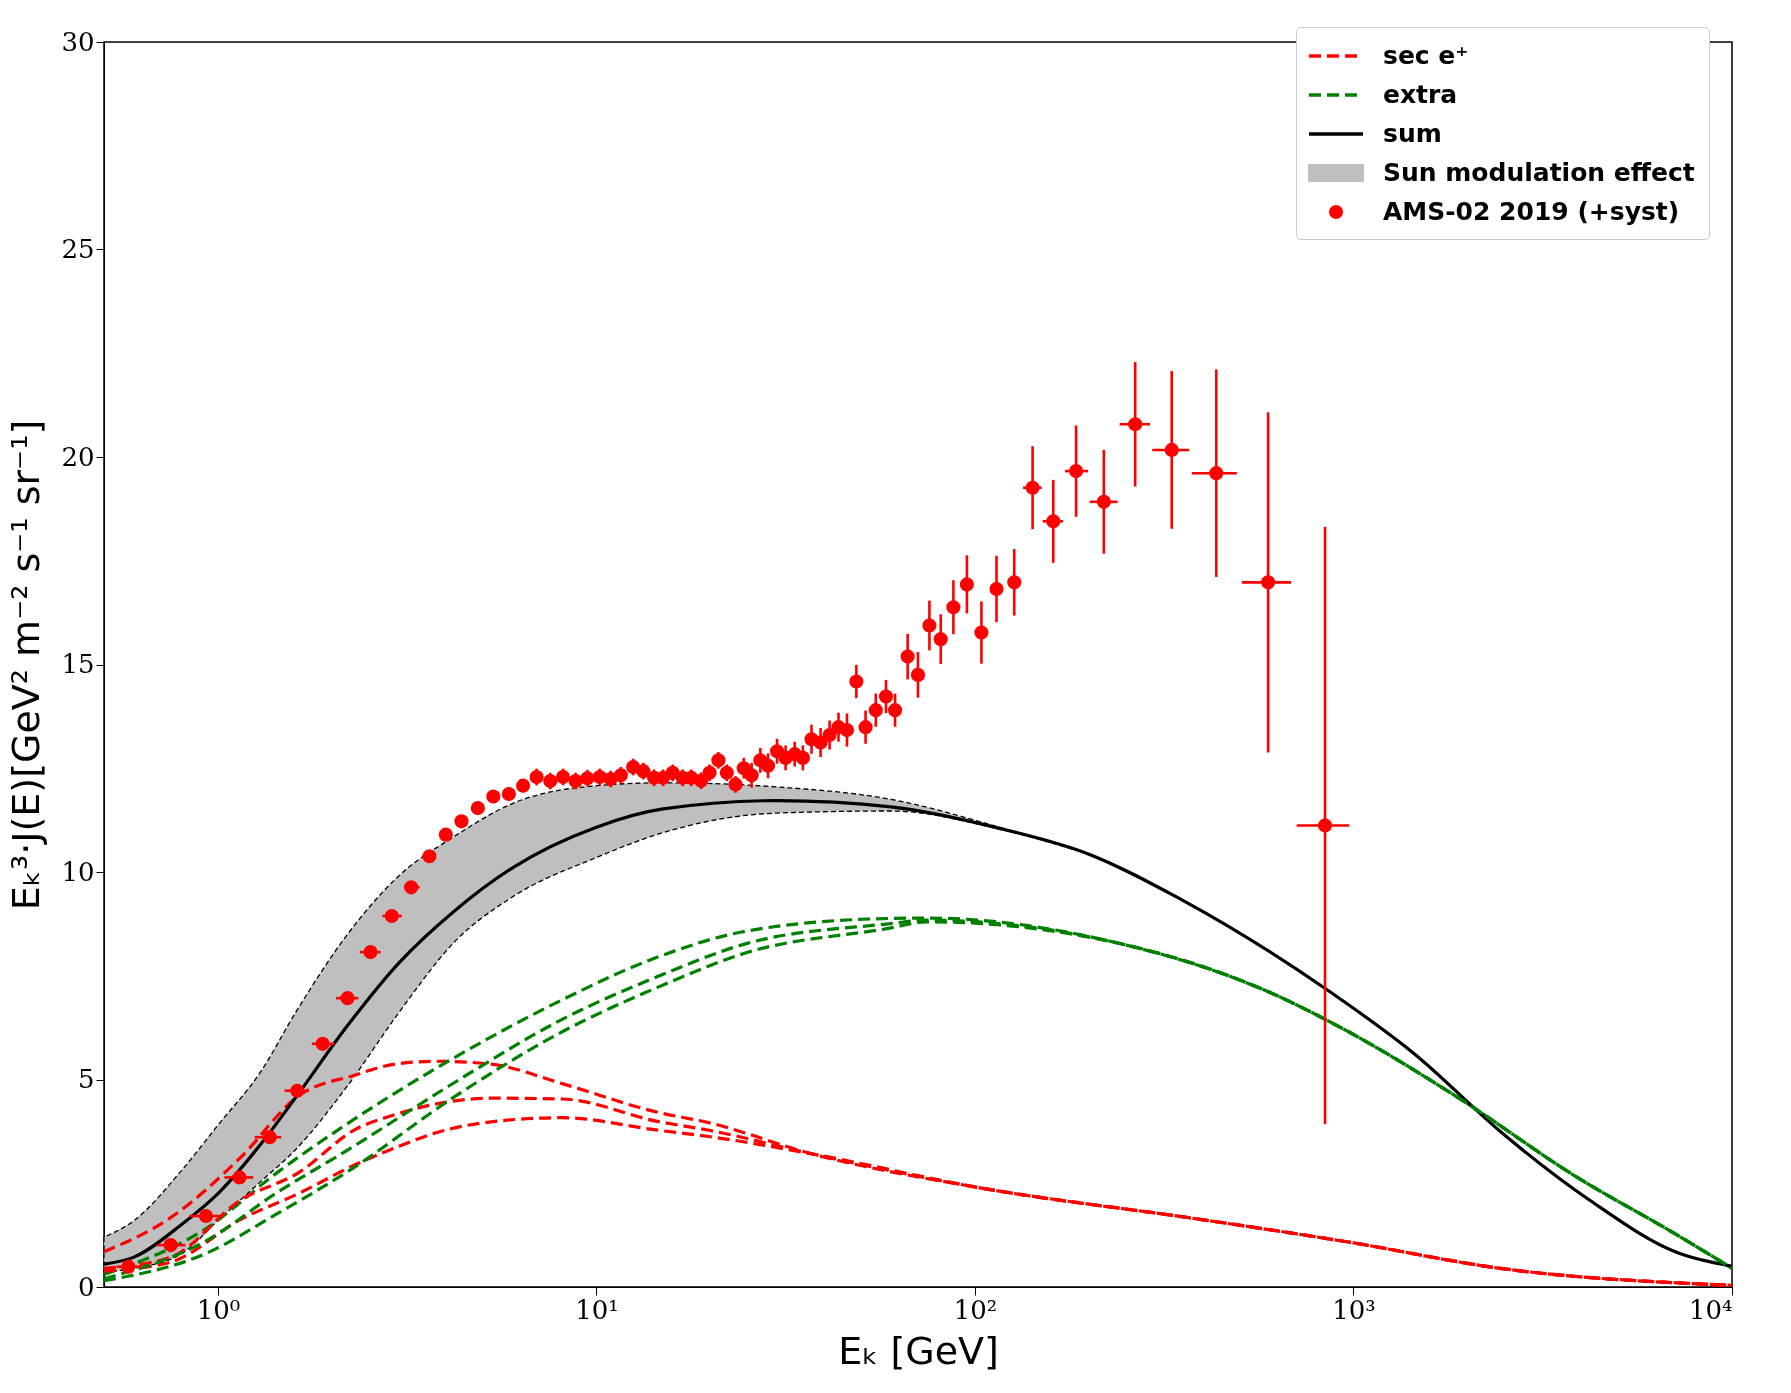 This screenshot has width=1791, height=1393. What do you see at coordinates (1354, 1309) in the screenshot?
I see `x-tick-label: 10³` at bounding box center [1354, 1309].